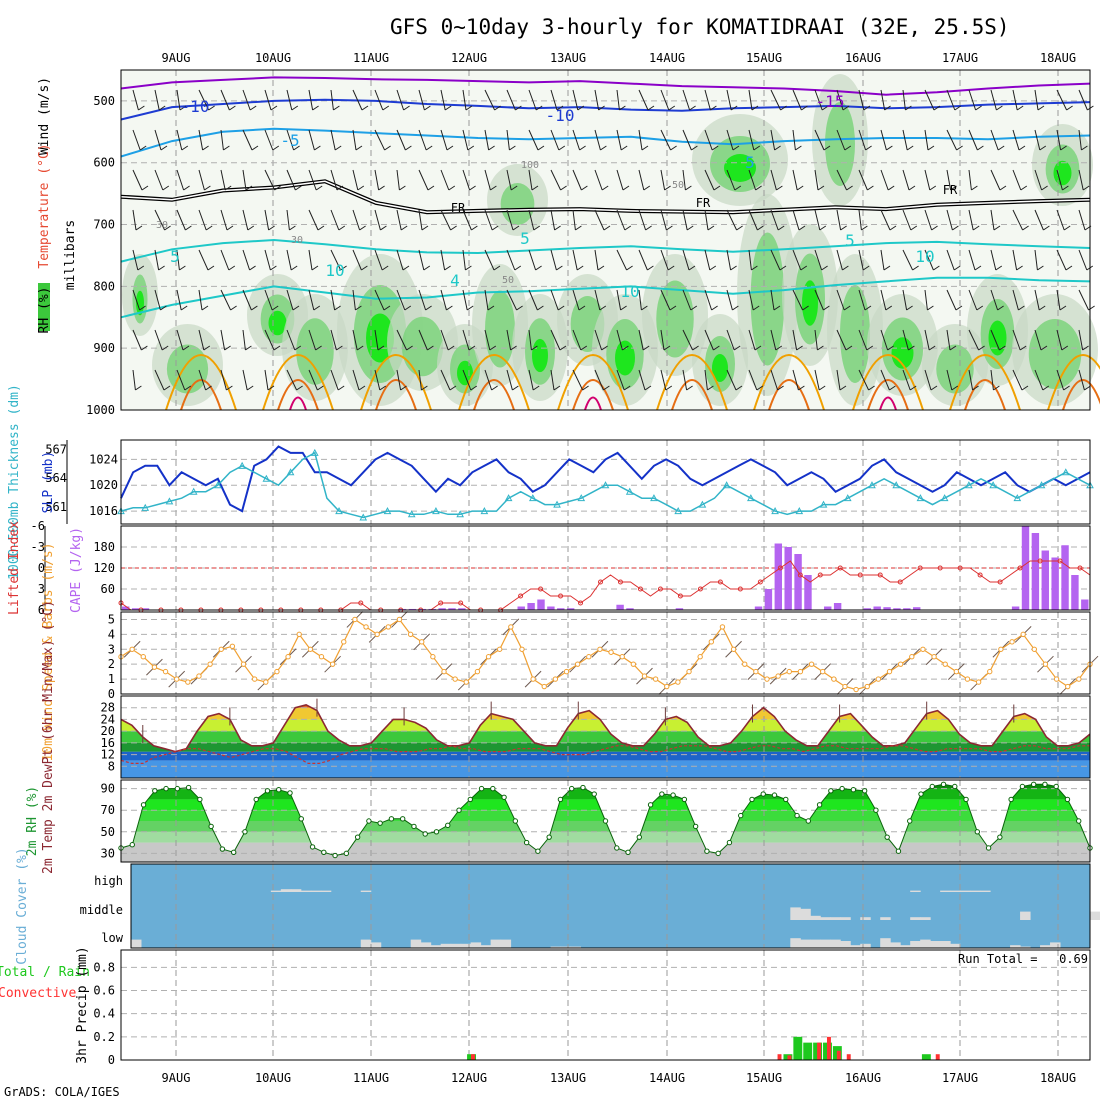 This screenshot has width=1100, height=1100. Describe the element at coordinates (104, 225) in the screenshot. I see `pressure-tick: 700` at that location.